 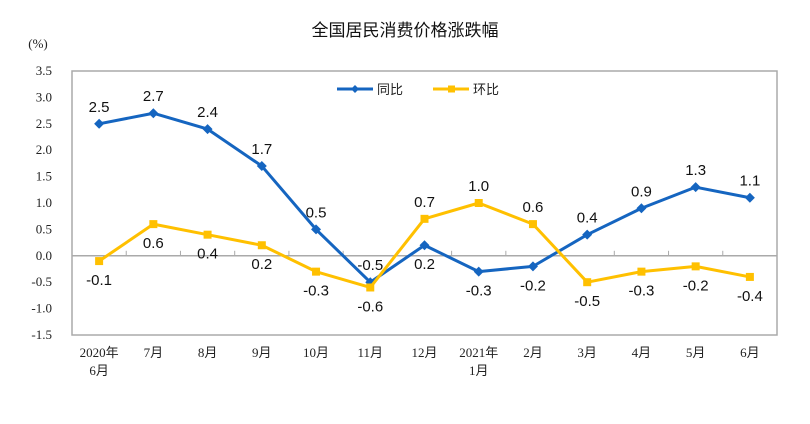 I want to click on x-tick-label: 8月, so click(x=208, y=352).